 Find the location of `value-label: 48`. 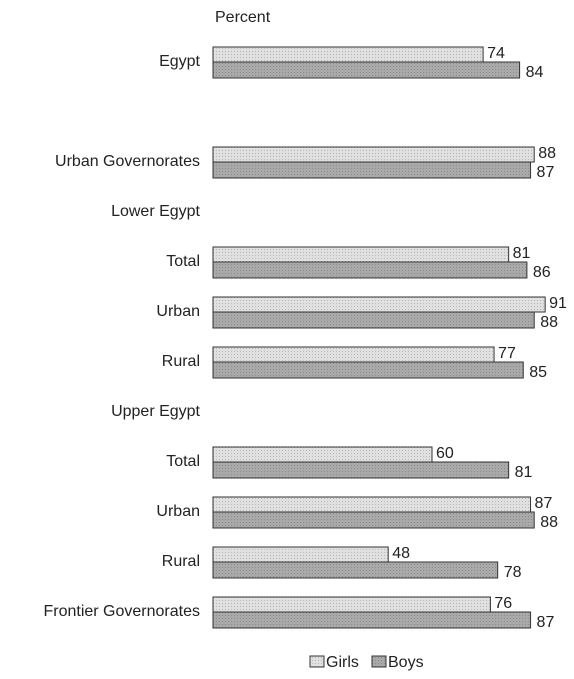

value-label: 48 is located at coordinates (401, 553).